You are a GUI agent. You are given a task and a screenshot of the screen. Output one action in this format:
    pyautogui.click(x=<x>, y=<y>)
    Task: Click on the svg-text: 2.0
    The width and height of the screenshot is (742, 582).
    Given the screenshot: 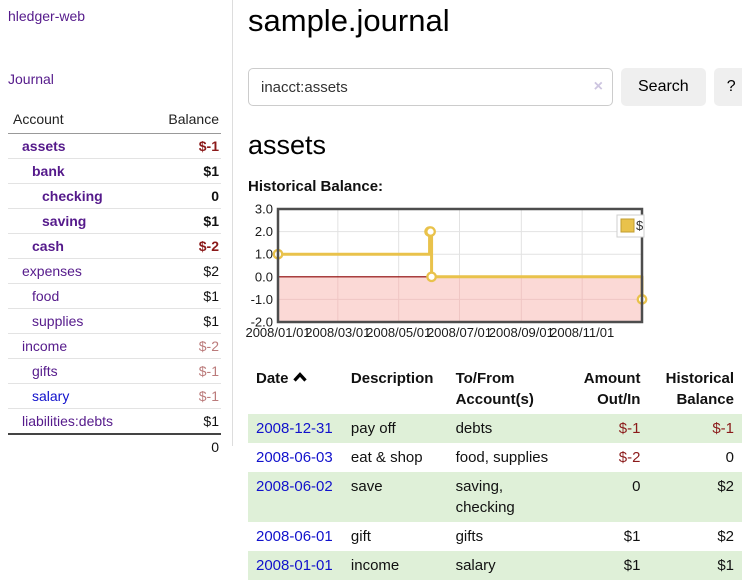 What is the action you would take?
    pyautogui.click(x=264, y=231)
    